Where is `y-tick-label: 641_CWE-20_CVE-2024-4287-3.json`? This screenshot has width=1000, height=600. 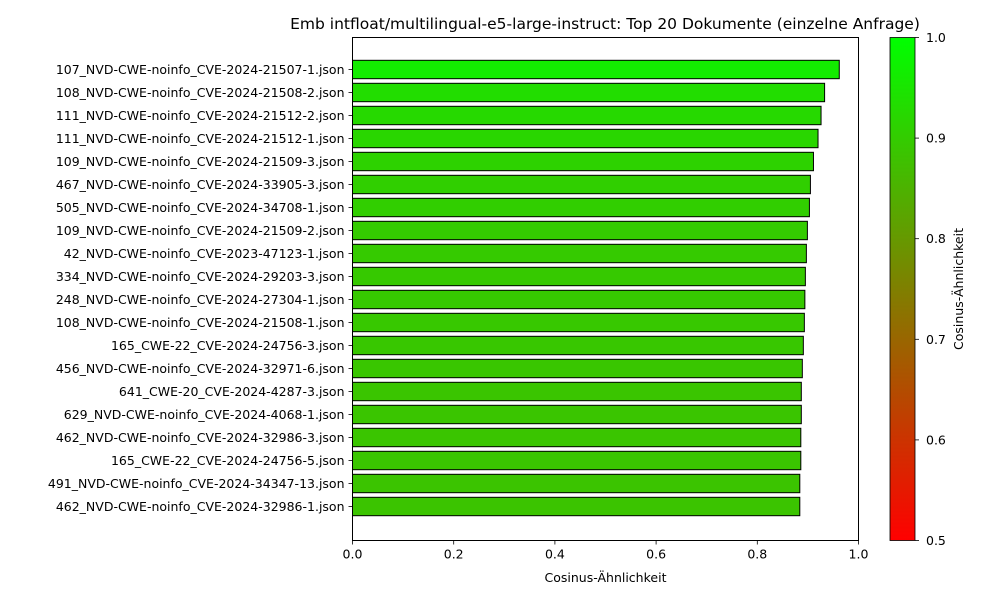 y-tick-label: 641_CWE-20_CVE-2024-4287-3.json is located at coordinates (232, 391).